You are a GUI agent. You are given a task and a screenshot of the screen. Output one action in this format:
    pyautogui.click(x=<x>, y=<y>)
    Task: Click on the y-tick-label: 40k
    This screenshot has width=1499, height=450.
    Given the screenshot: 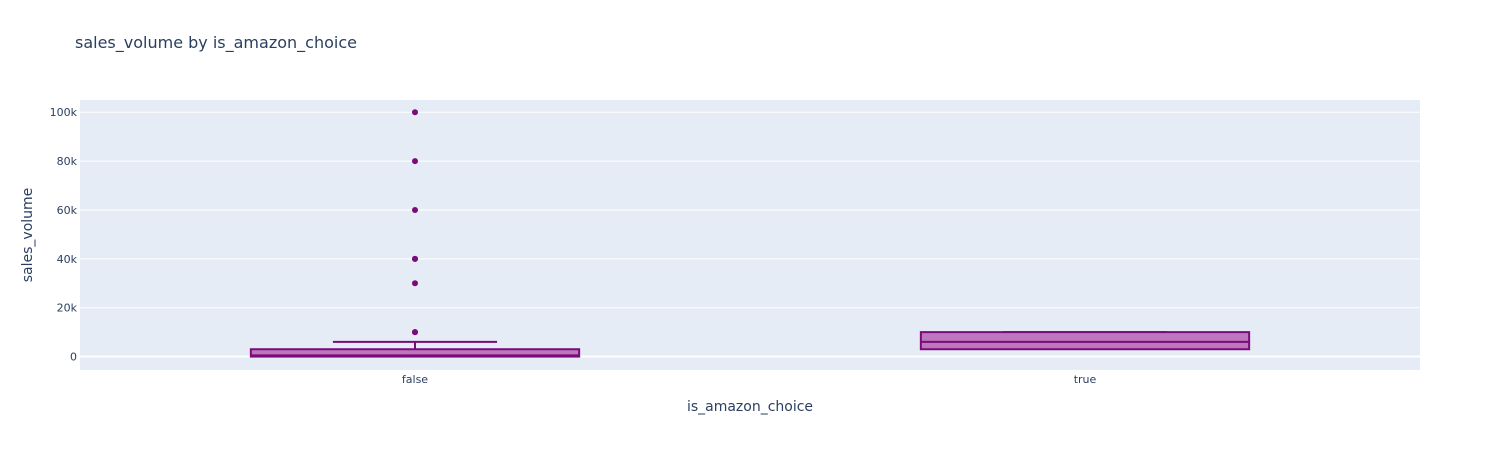 What is the action you would take?
    pyautogui.click(x=67, y=259)
    